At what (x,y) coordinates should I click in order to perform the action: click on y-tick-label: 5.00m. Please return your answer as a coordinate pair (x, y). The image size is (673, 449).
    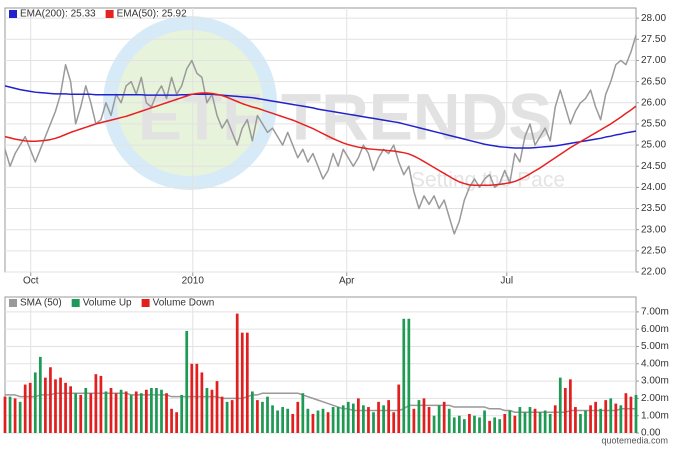
    Looking at the image, I should click on (655, 346).